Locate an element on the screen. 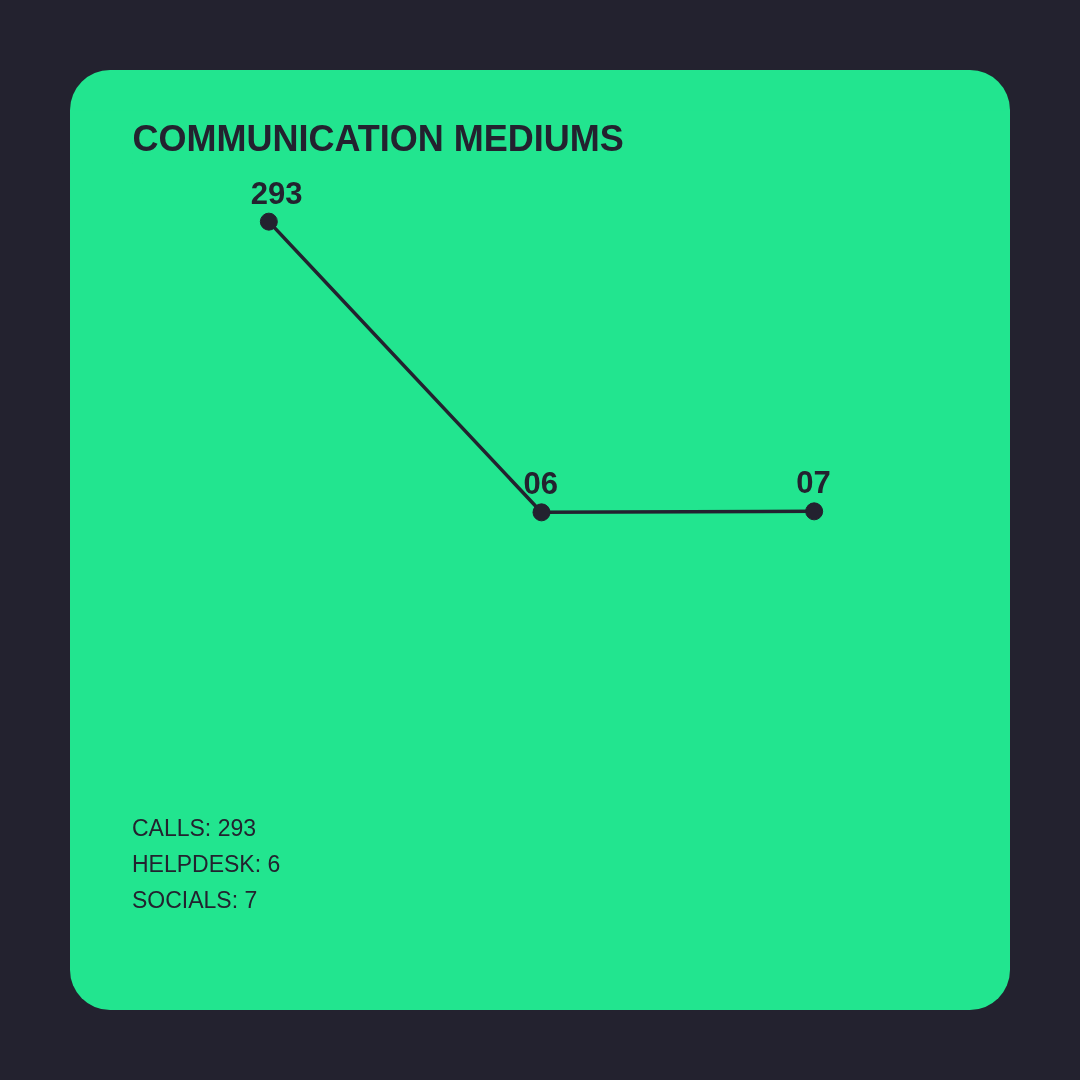 The height and width of the screenshot is (1080, 1080). data-label: 293 is located at coordinates (276, 193).